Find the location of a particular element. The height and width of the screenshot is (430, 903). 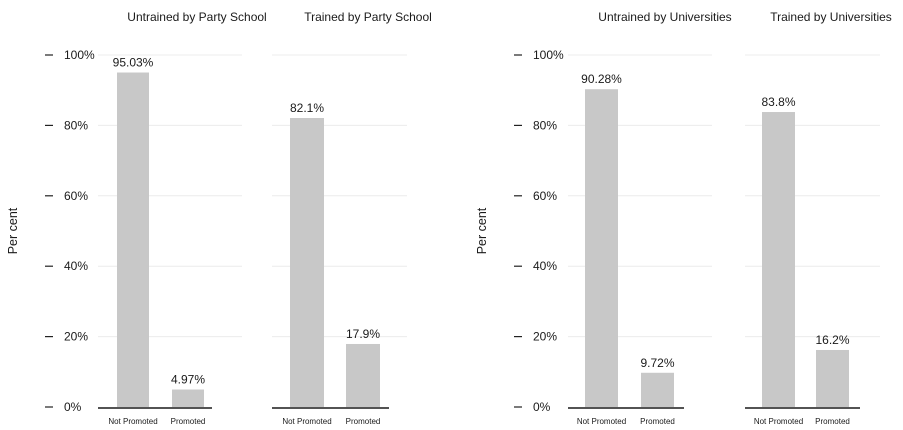

panel-title: Untrained by Party School is located at coordinates (196, 17).